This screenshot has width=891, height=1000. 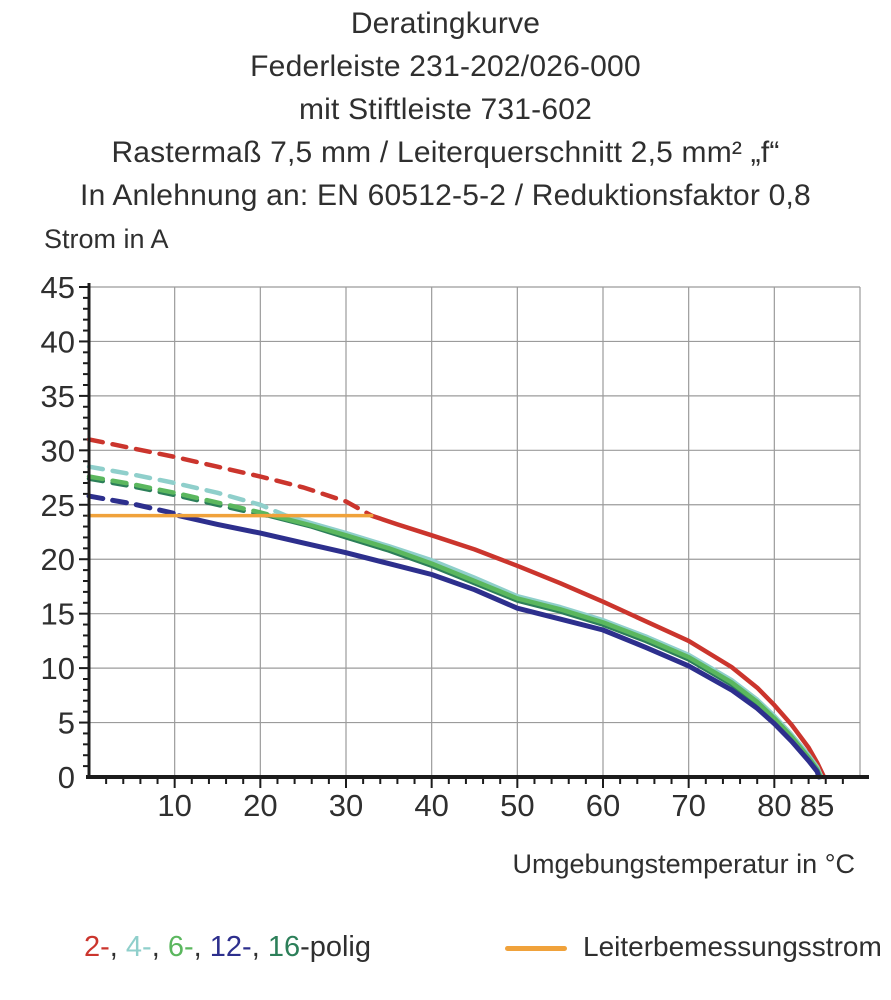 What do you see at coordinates (58, 396) in the screenshot?
I see `y-tick-label: 35` at bounding box center [58, 396].